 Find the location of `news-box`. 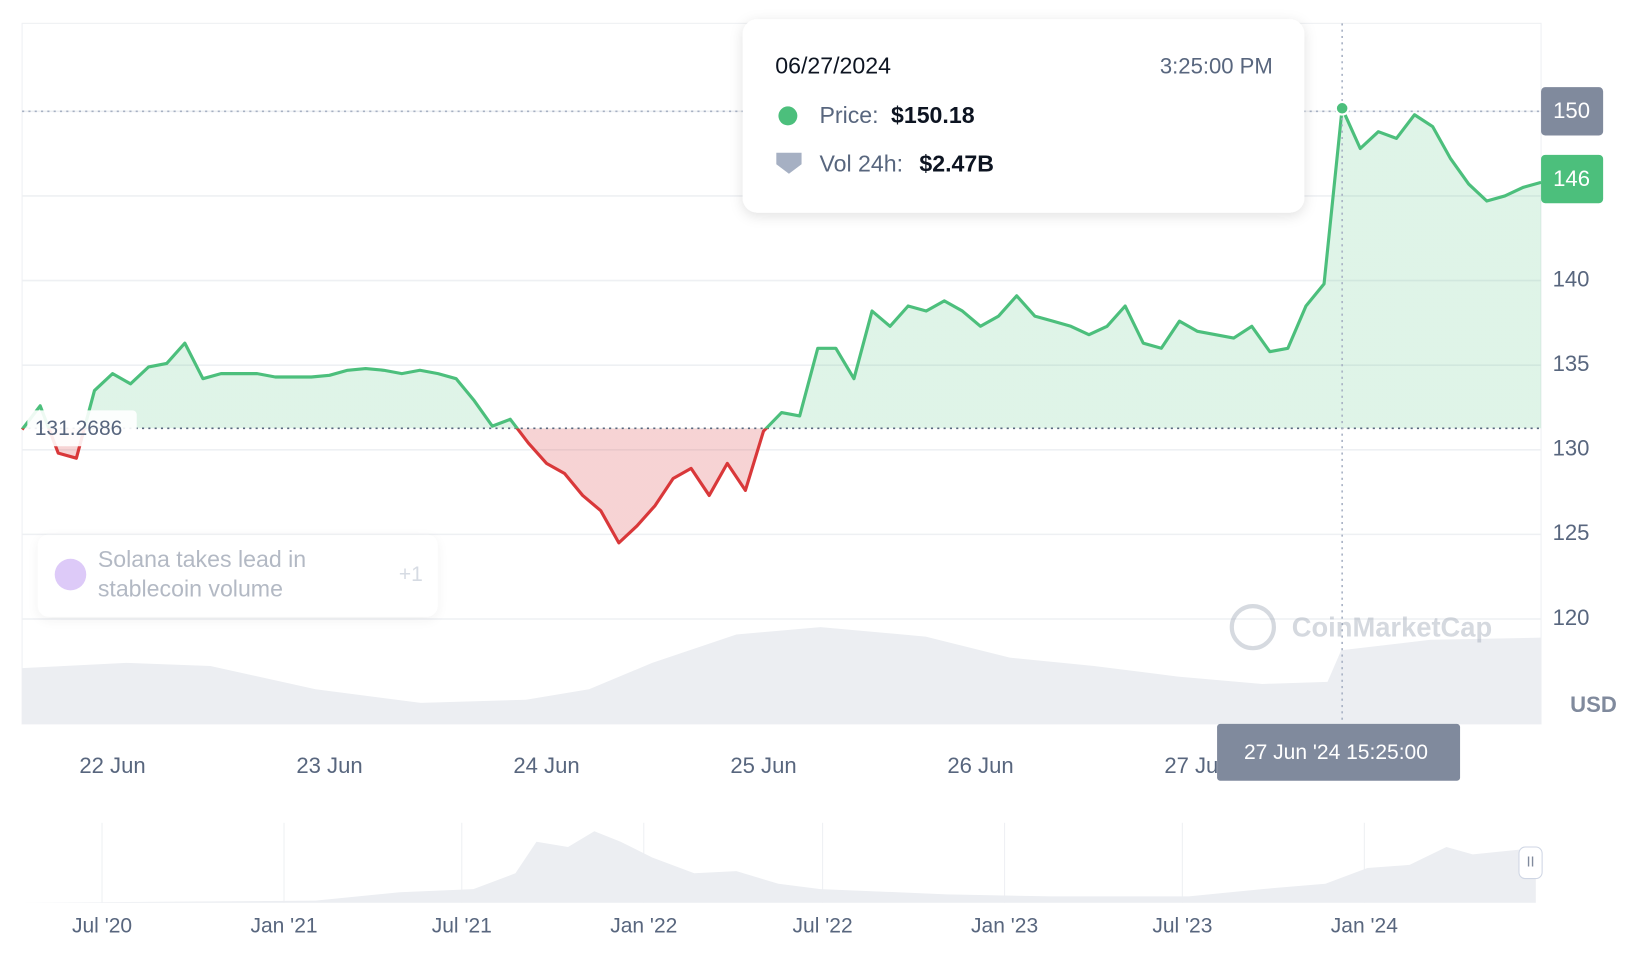

news-box is located at coordinates (237, 575).